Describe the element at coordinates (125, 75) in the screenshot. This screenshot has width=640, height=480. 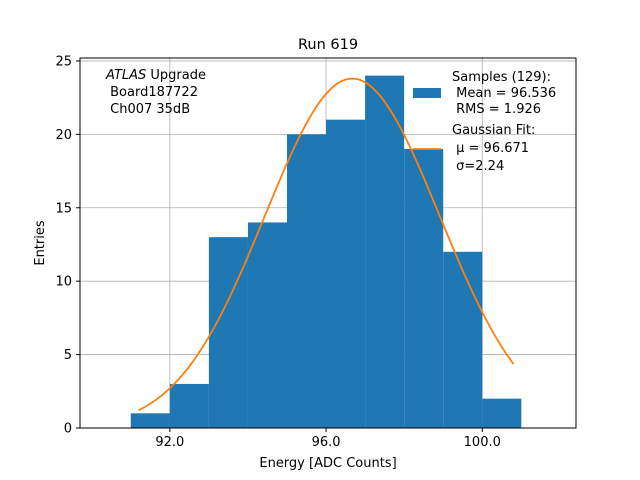
I see `atlas-italic: ATLAS` at that location.